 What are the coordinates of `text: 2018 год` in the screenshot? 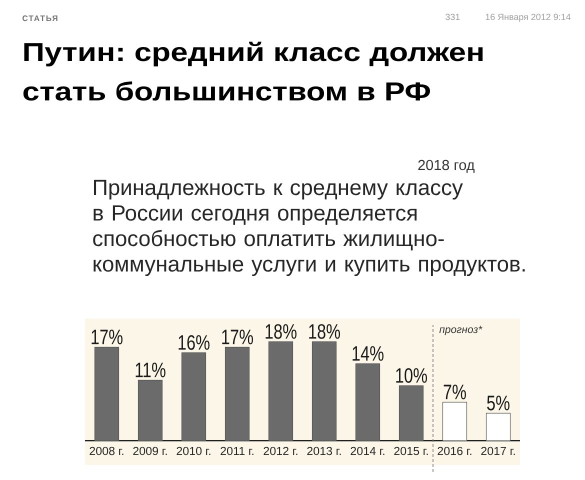 It's located at (446, 166).